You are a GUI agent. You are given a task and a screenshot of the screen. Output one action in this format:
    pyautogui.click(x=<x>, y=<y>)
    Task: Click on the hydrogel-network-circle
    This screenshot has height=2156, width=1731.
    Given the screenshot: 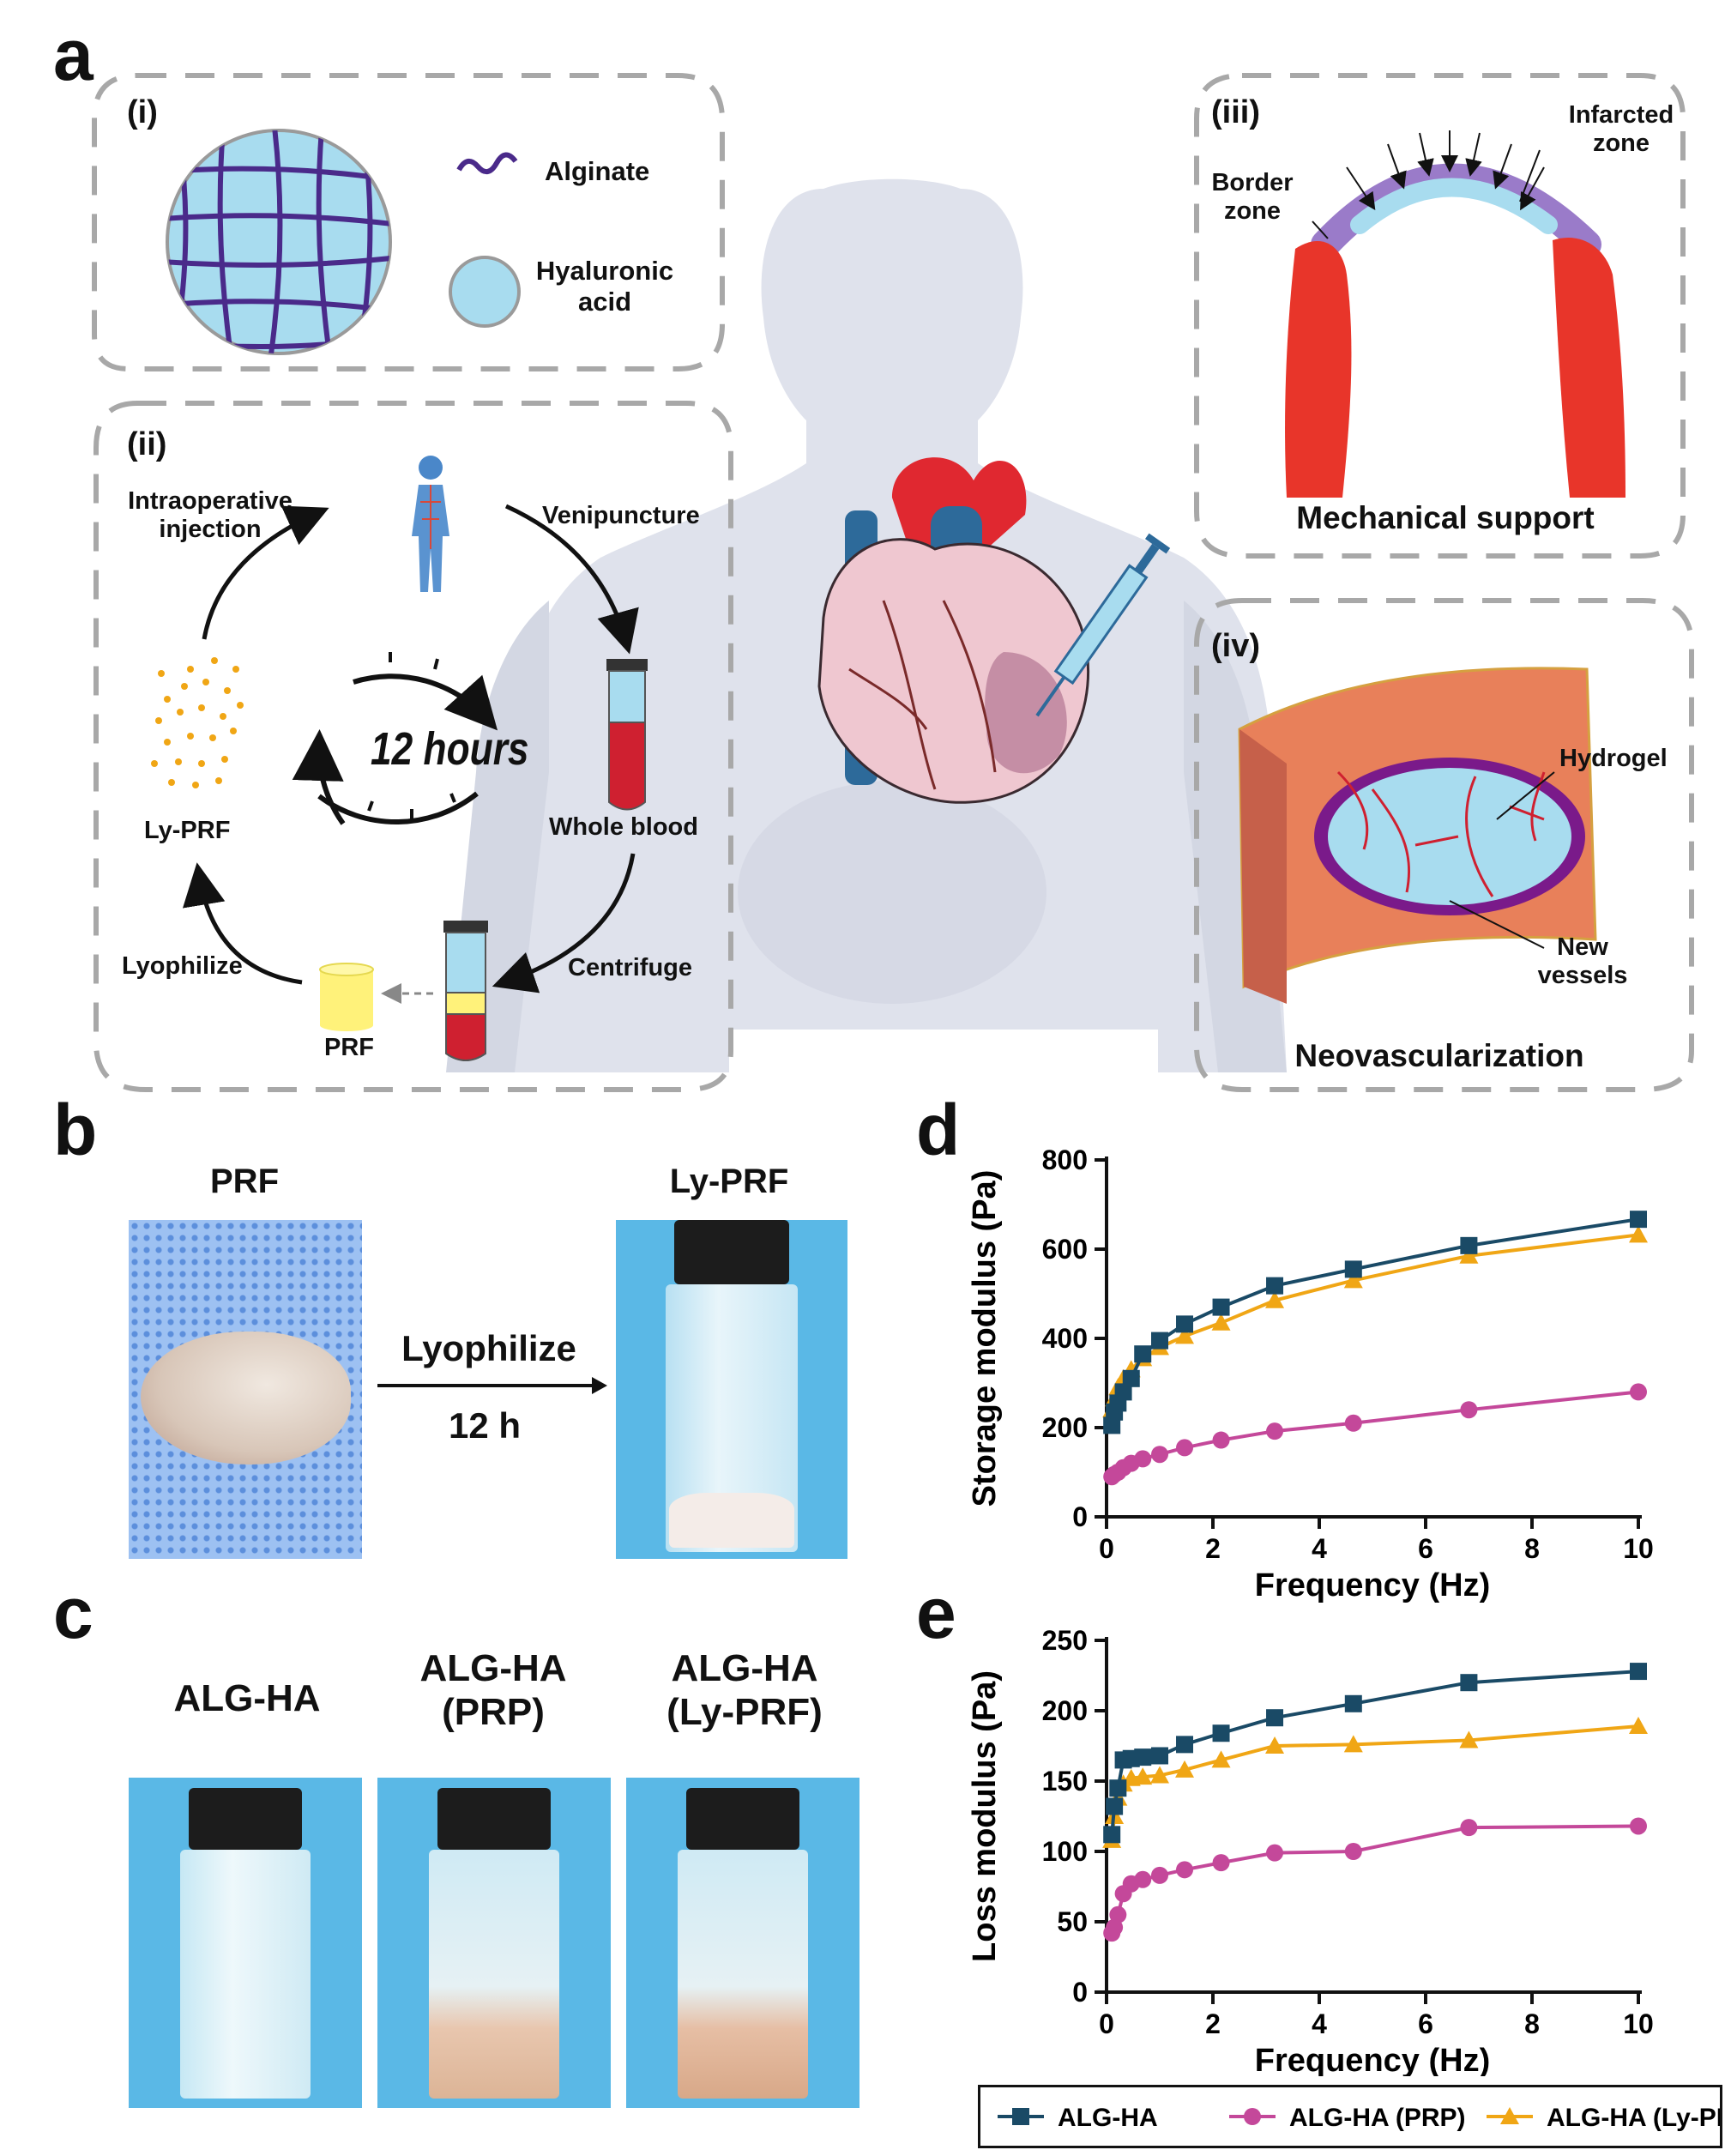 What is the action you would take?
    pyautogui.click(x=279, y=242)
    